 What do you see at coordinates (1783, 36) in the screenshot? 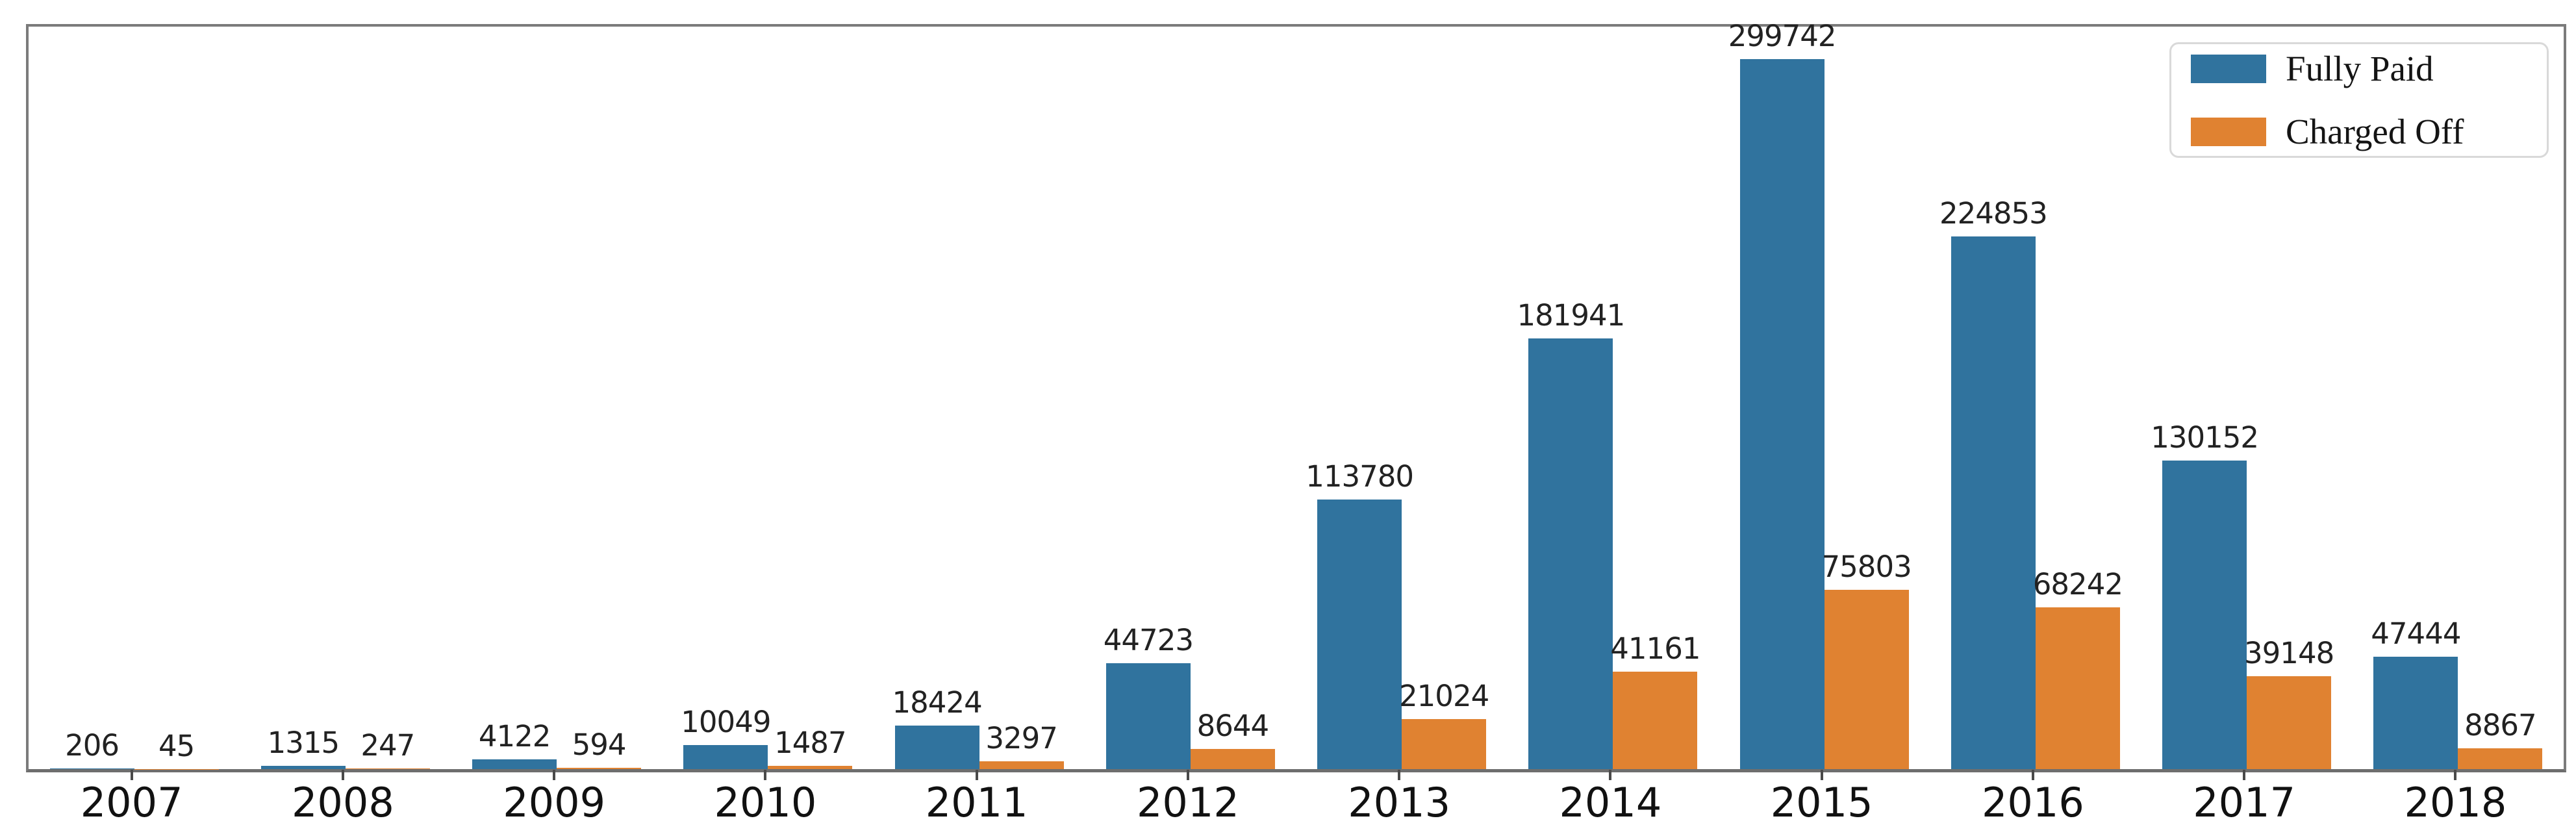
I see `fully-paid-value-label: 299742` at bounding box center [1783, 36].